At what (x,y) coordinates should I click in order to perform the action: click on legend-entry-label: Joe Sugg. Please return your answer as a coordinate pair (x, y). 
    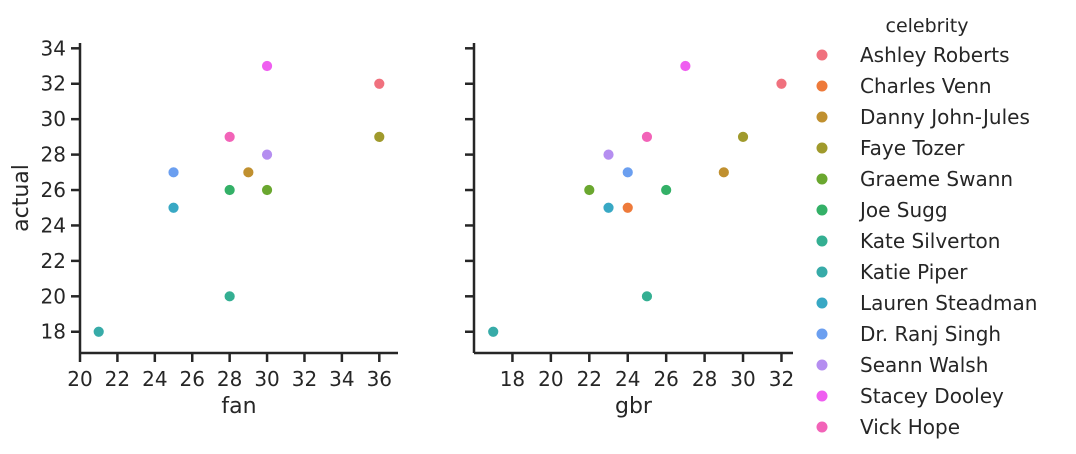
    Looking at the image, I should click on (903, 210).